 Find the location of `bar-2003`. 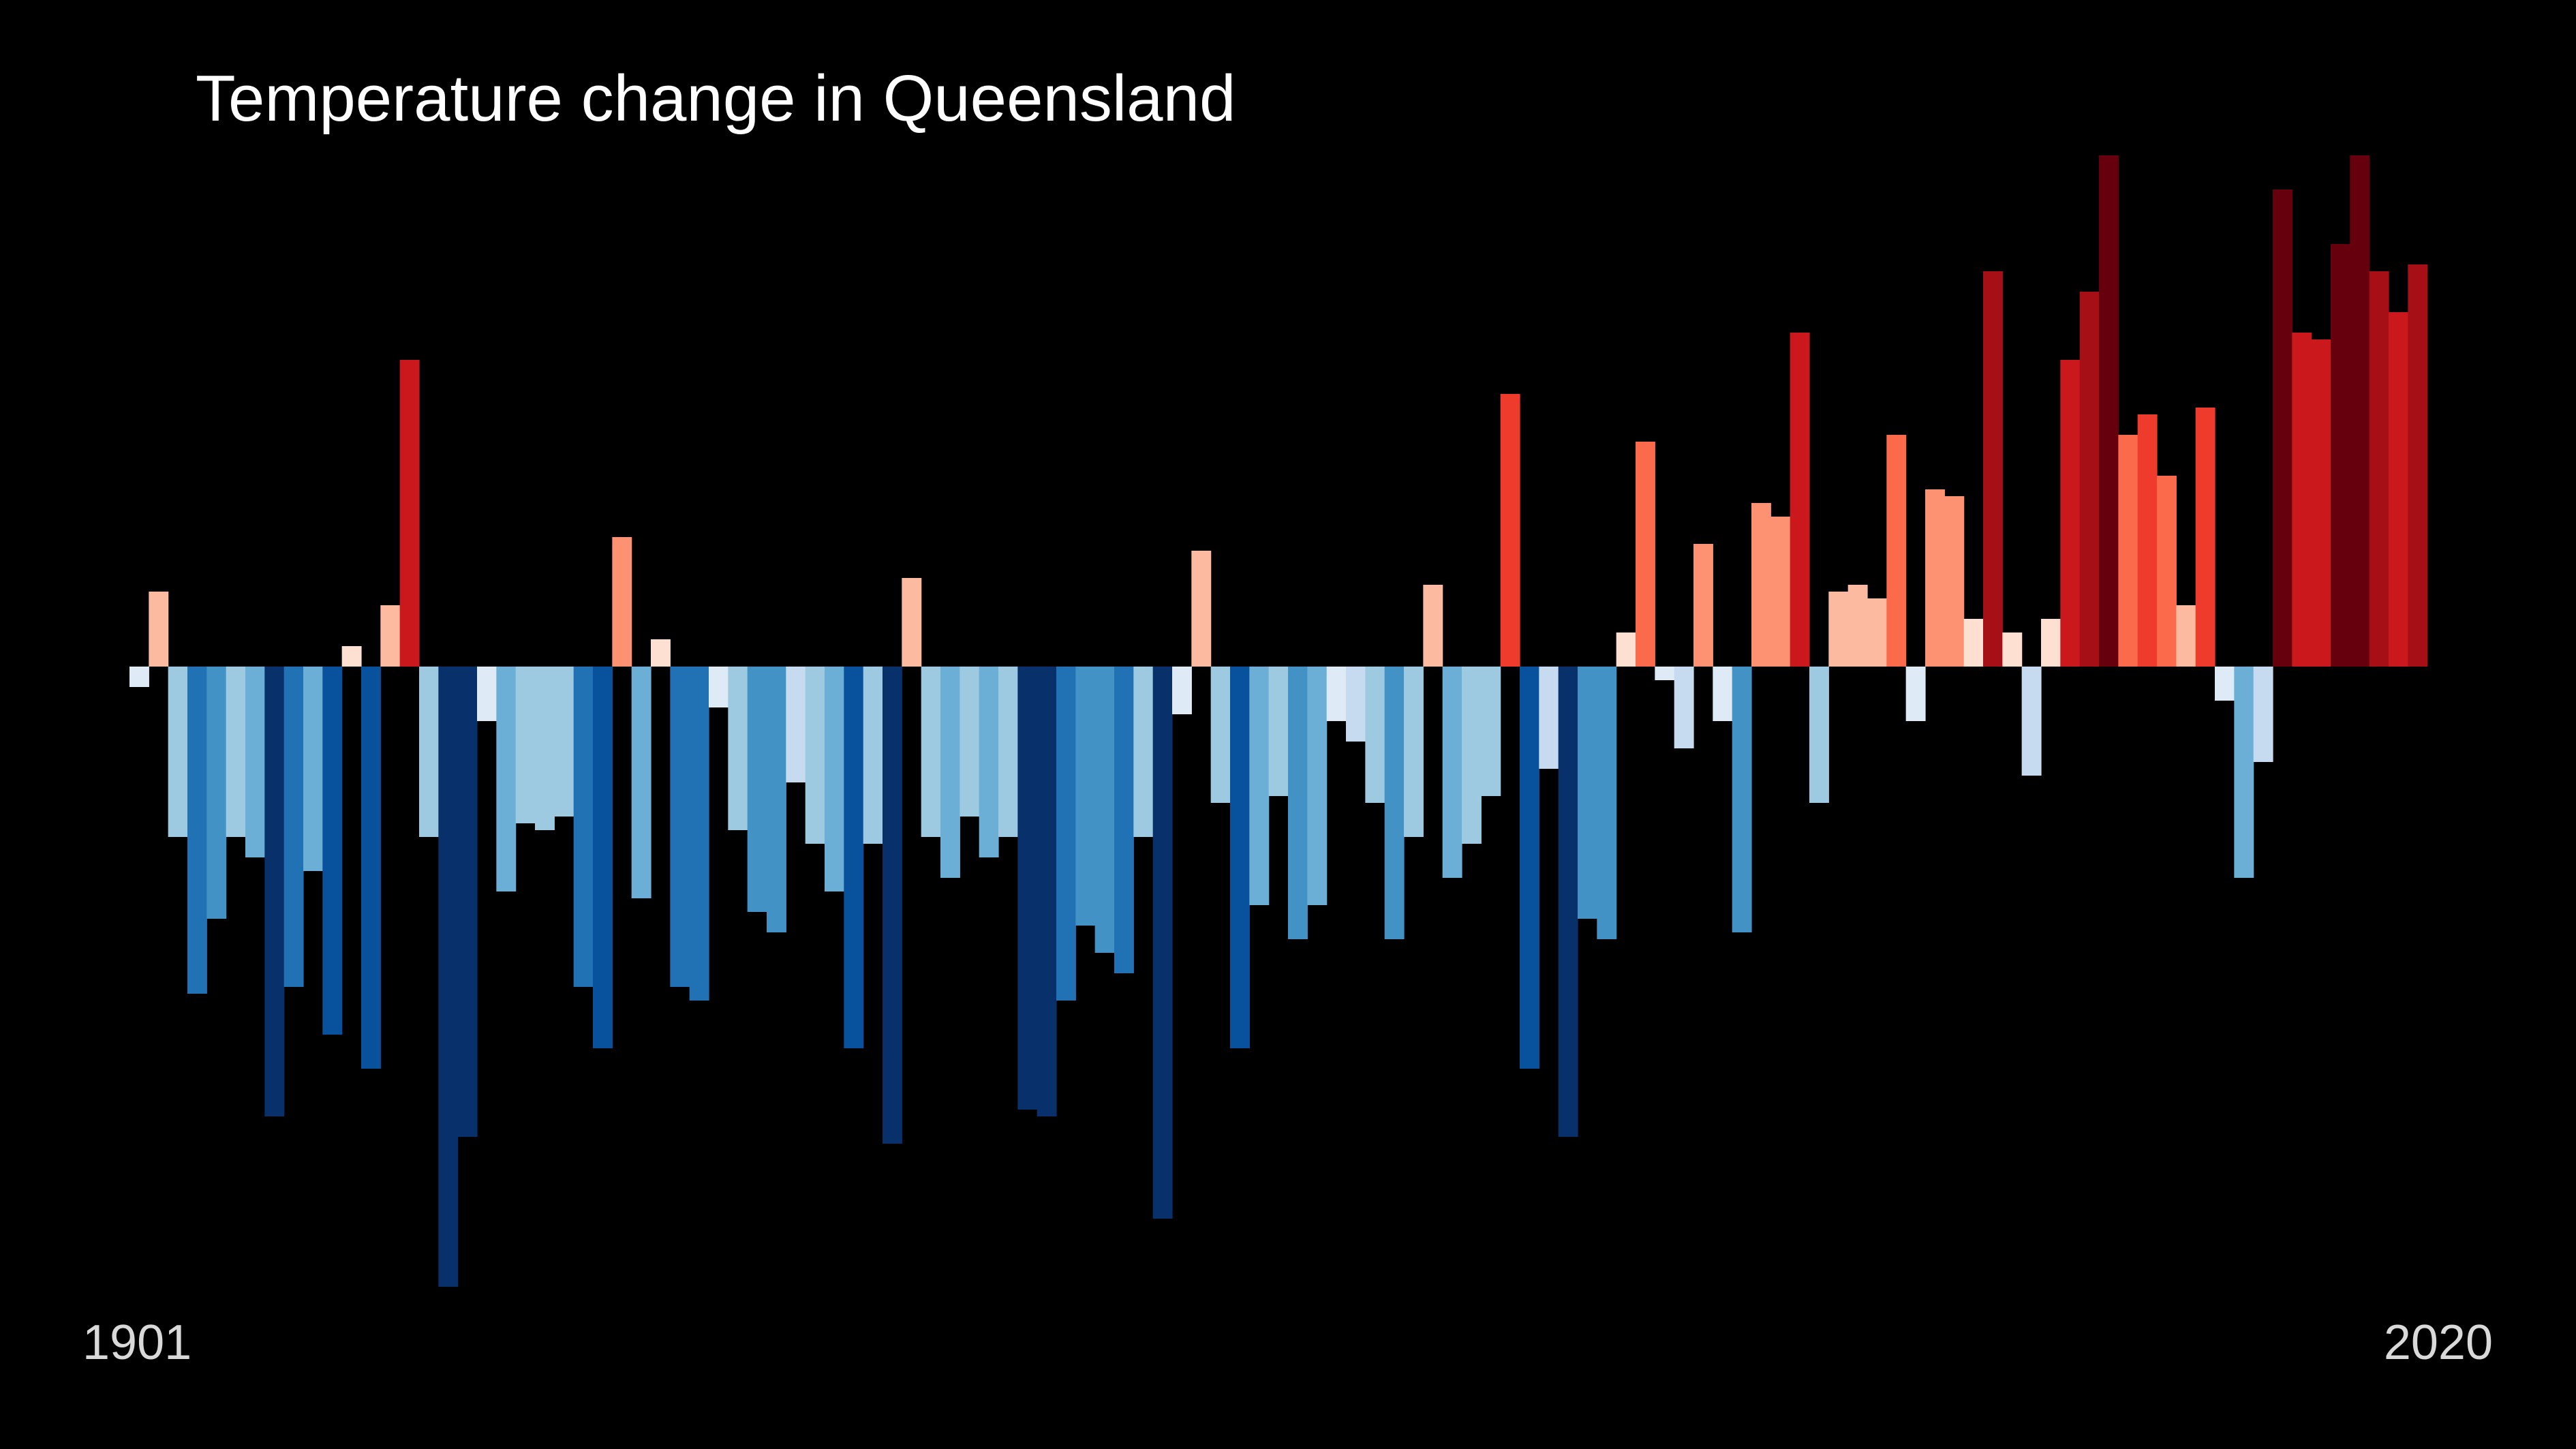

bar-2003 is located at coordinates (2109, 411).